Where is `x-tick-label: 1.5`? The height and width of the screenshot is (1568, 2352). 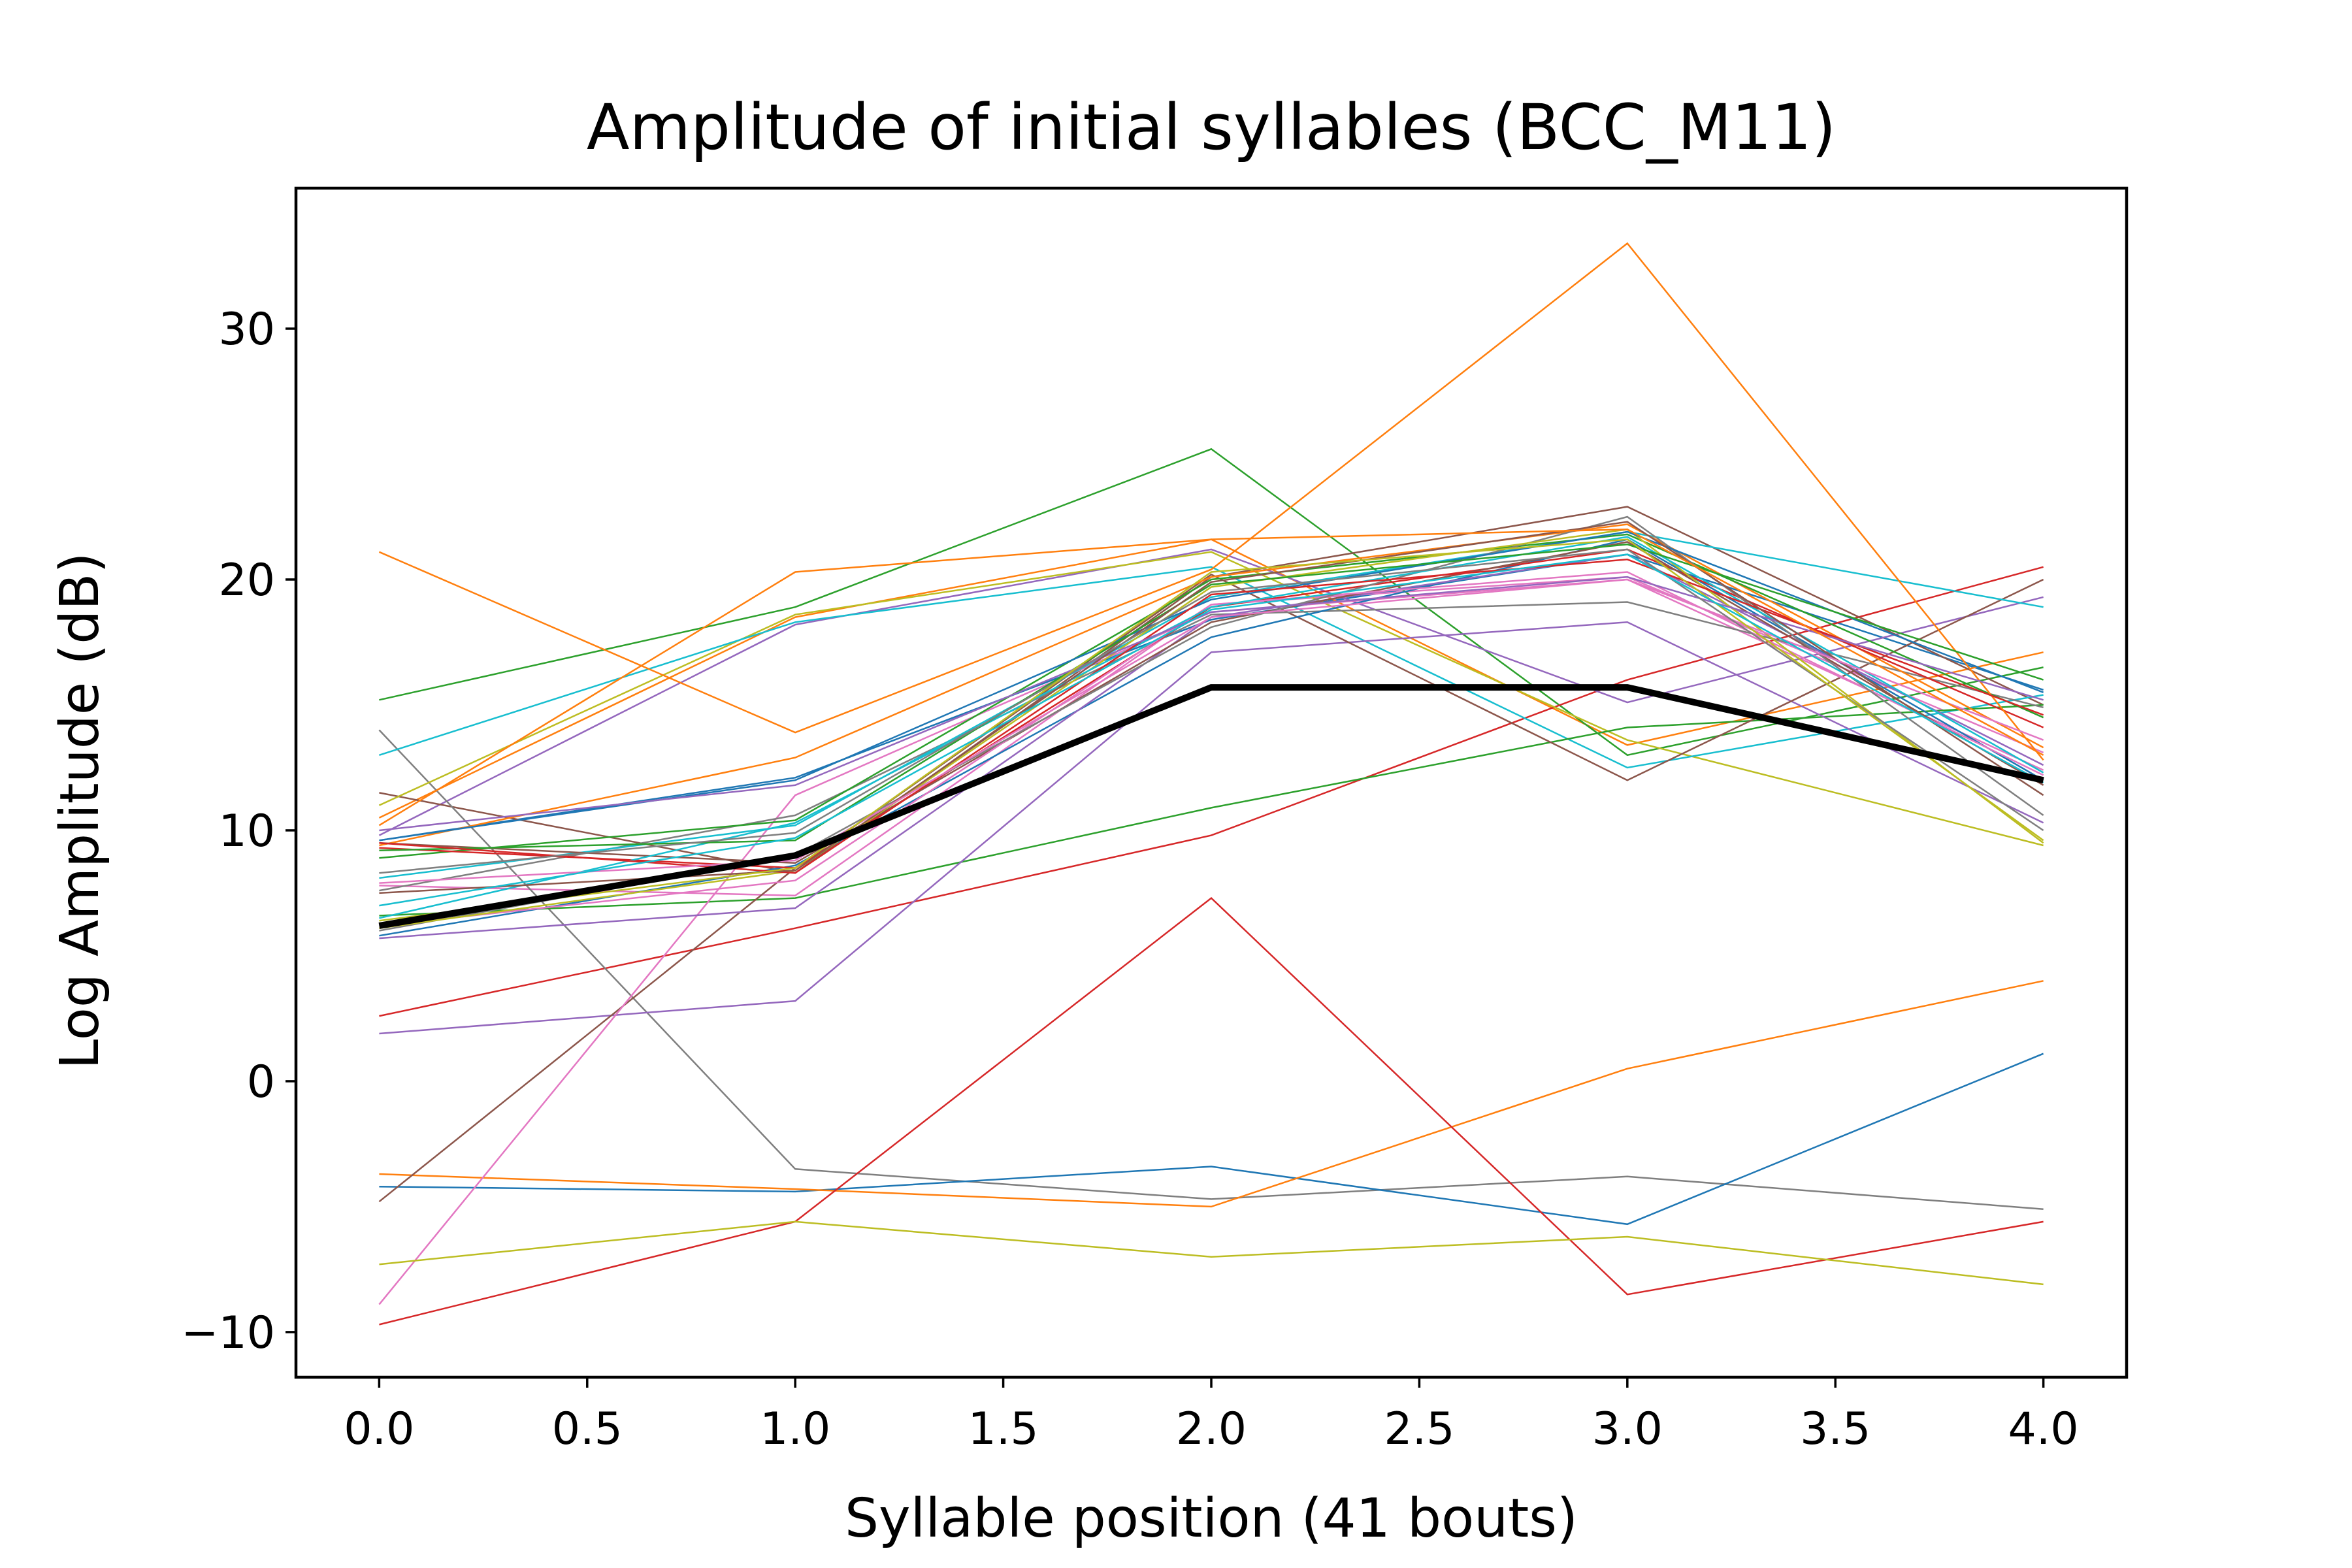 x-tick-label: 1.5 is located at coordinates (1003, 1429).